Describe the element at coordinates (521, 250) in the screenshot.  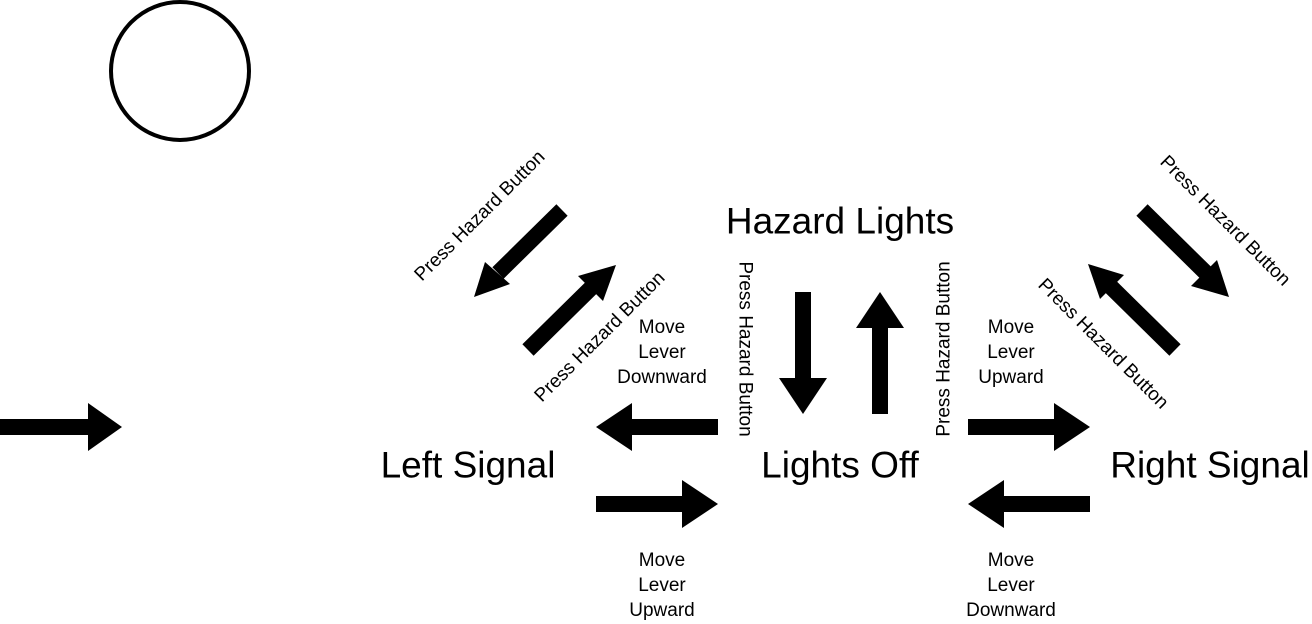
I see `arrow-hazard-to-left` at that location.